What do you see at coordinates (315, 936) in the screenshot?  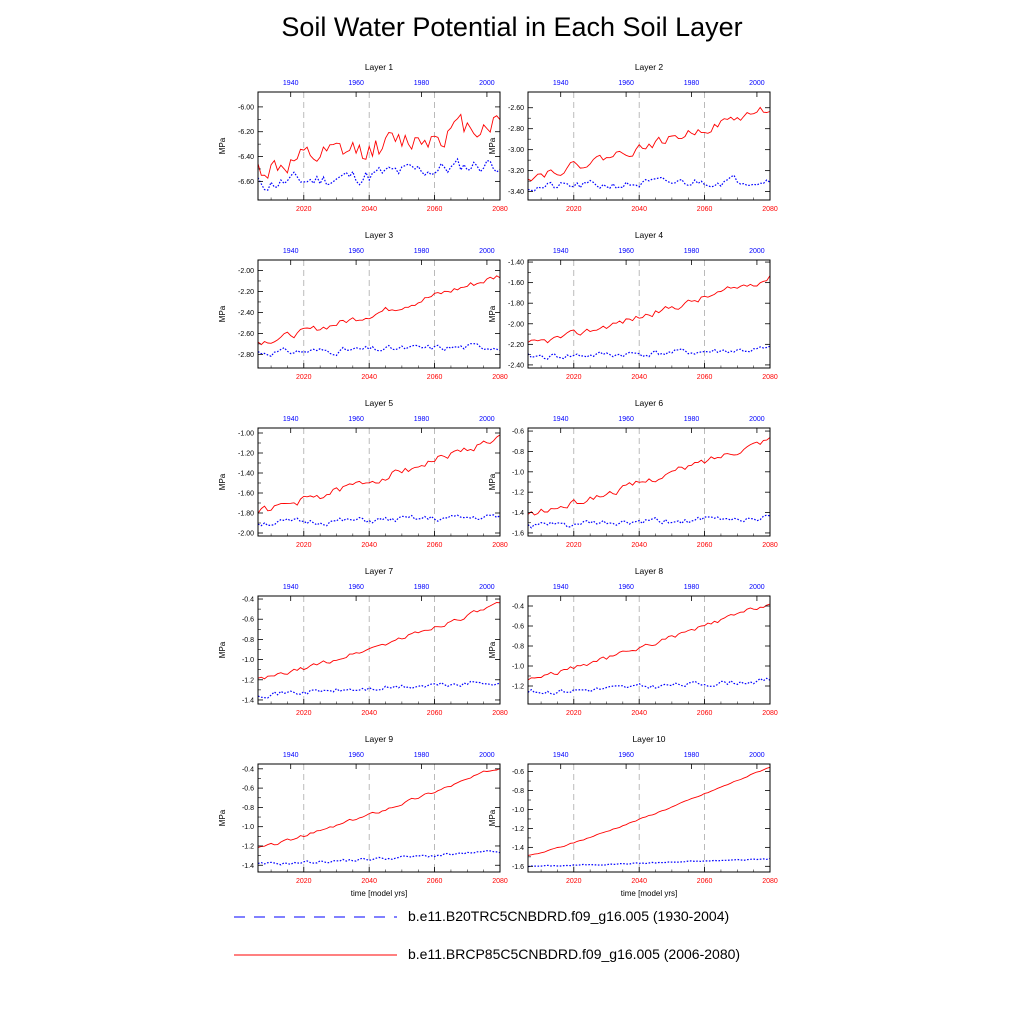 I see `legend-lines` at bounding box center [315, 936].